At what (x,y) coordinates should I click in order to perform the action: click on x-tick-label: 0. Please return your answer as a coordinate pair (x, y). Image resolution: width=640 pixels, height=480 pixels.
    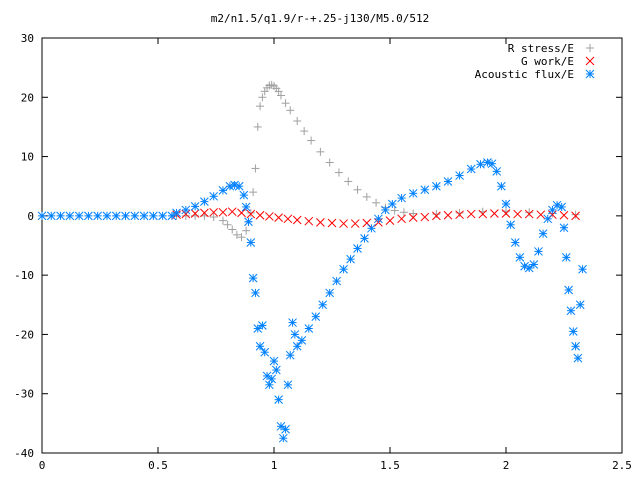
    Looking at the image, I should click on (42, 465).